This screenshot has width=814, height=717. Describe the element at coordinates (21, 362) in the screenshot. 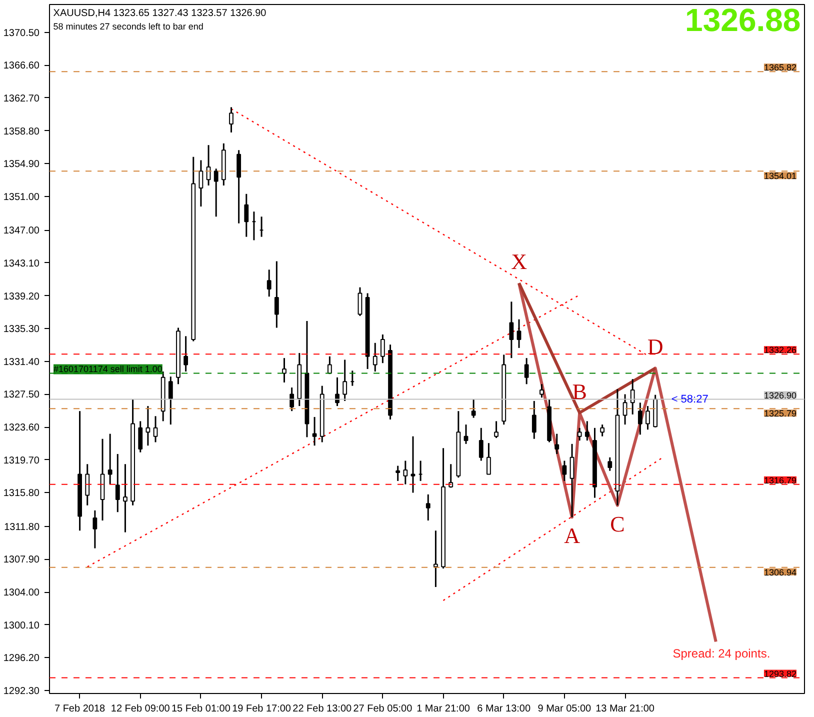

I see `y-tick-label: 1331.40` at that location.